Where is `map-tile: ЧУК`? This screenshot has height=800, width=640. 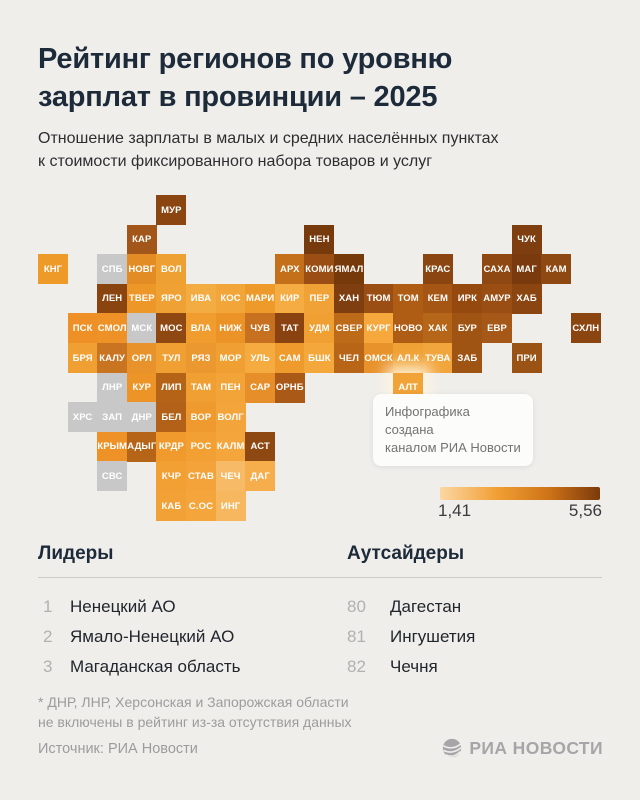
map-tile: ЧУК is located at coordinates (526, 239).